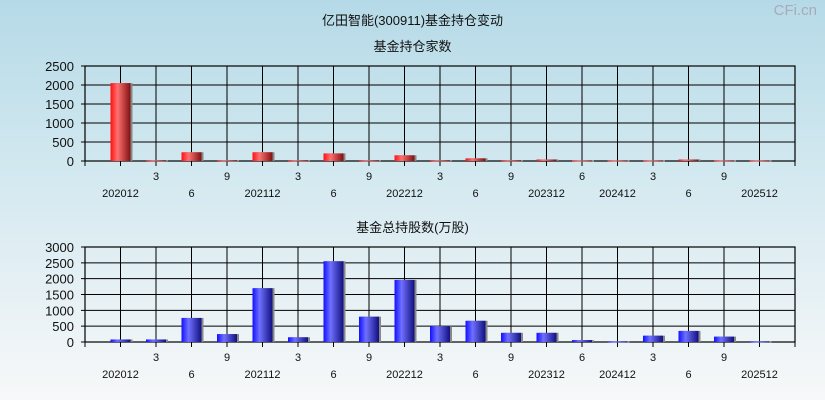 The image size is (825, 400). Describe the element at coordinates (59, 247) in the screenshot. I see `y-tick-label: 3000` at that location.